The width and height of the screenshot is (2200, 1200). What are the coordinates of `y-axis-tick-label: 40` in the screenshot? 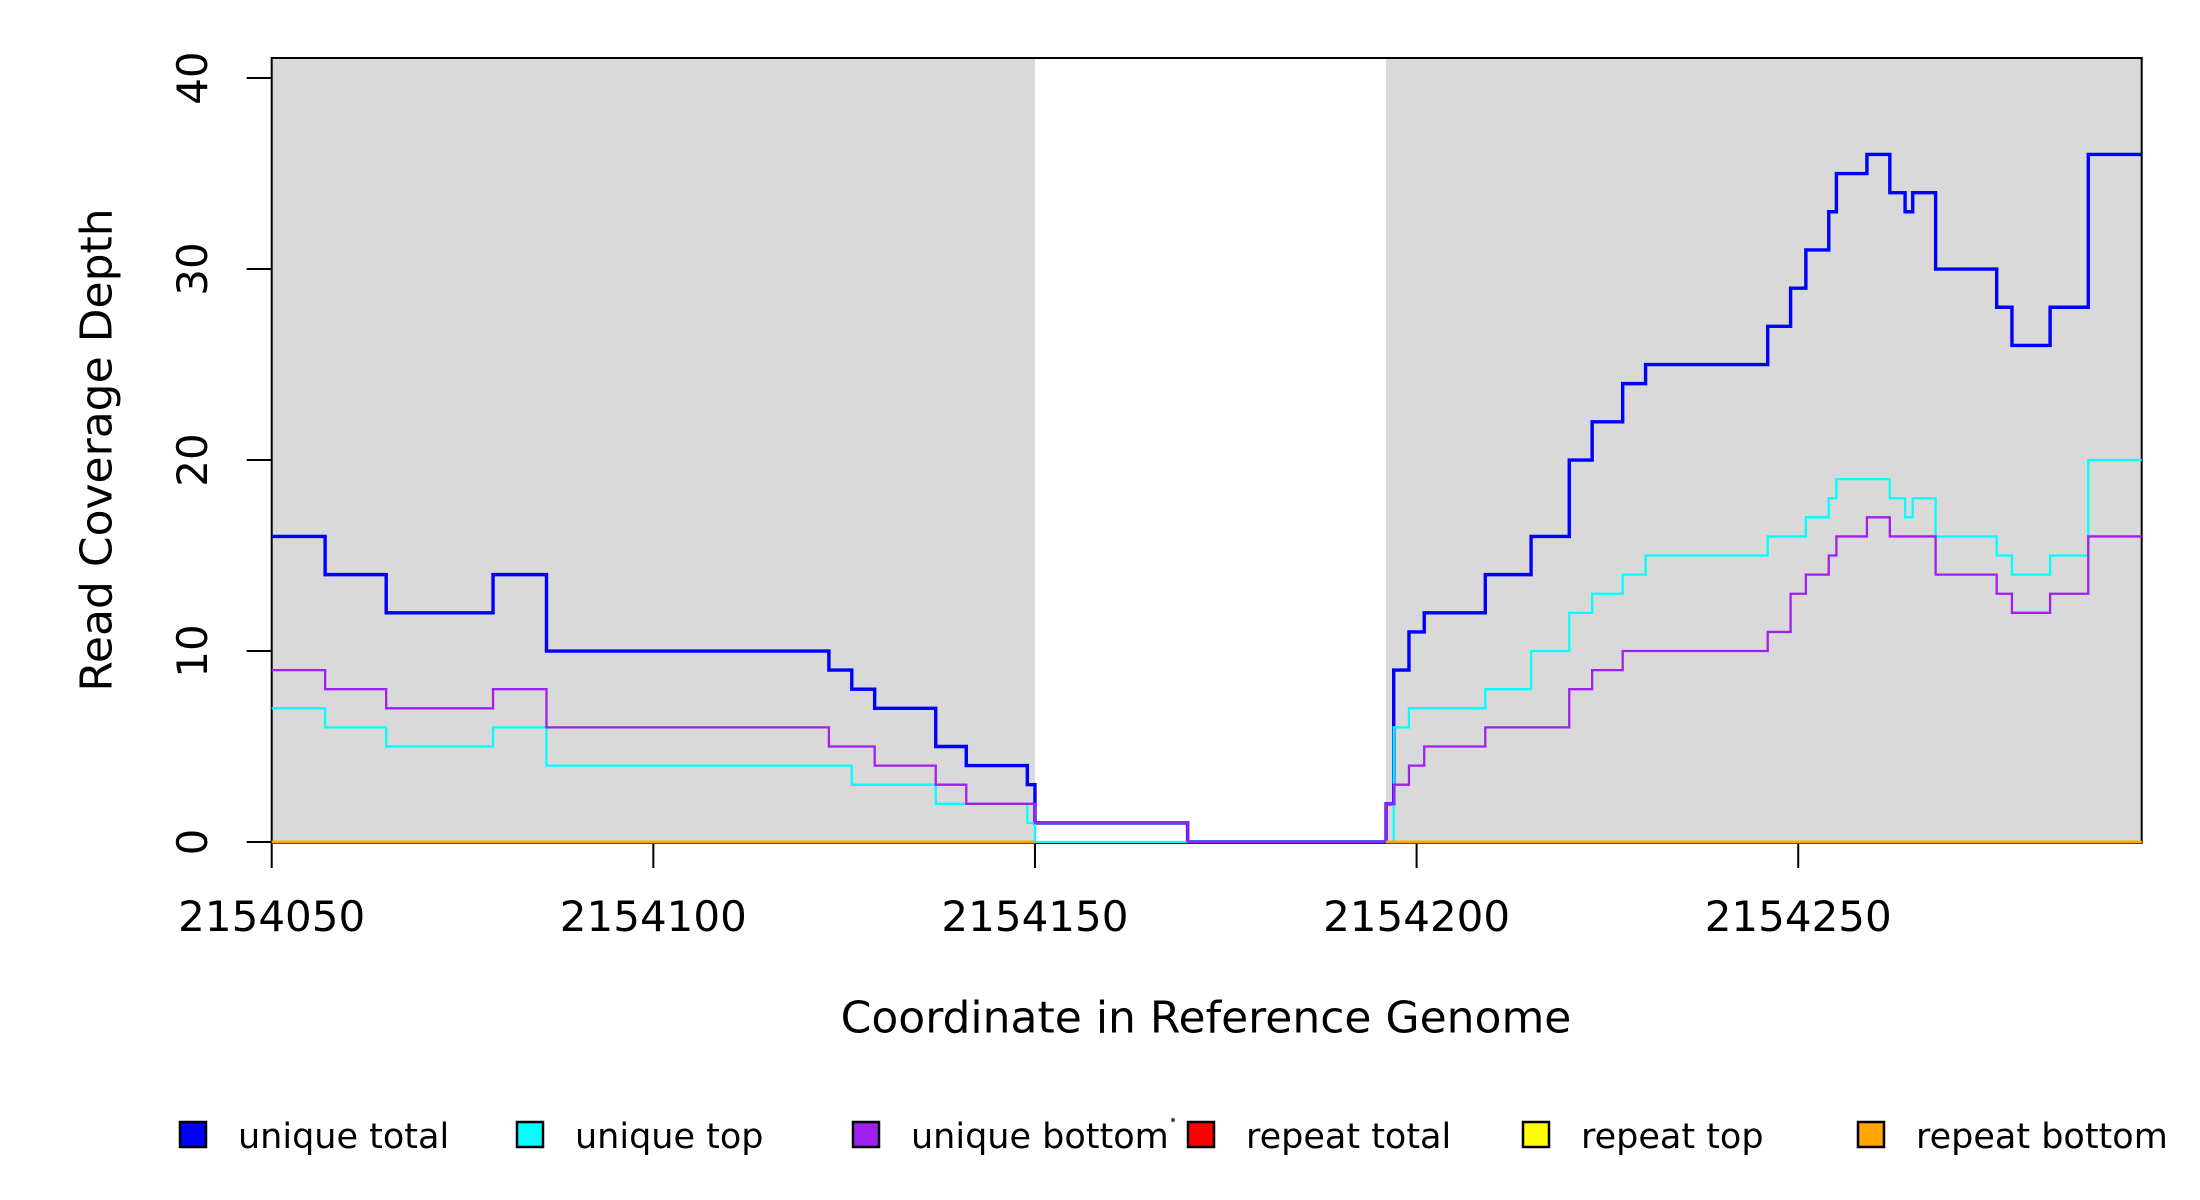 It's located at (192, 77).